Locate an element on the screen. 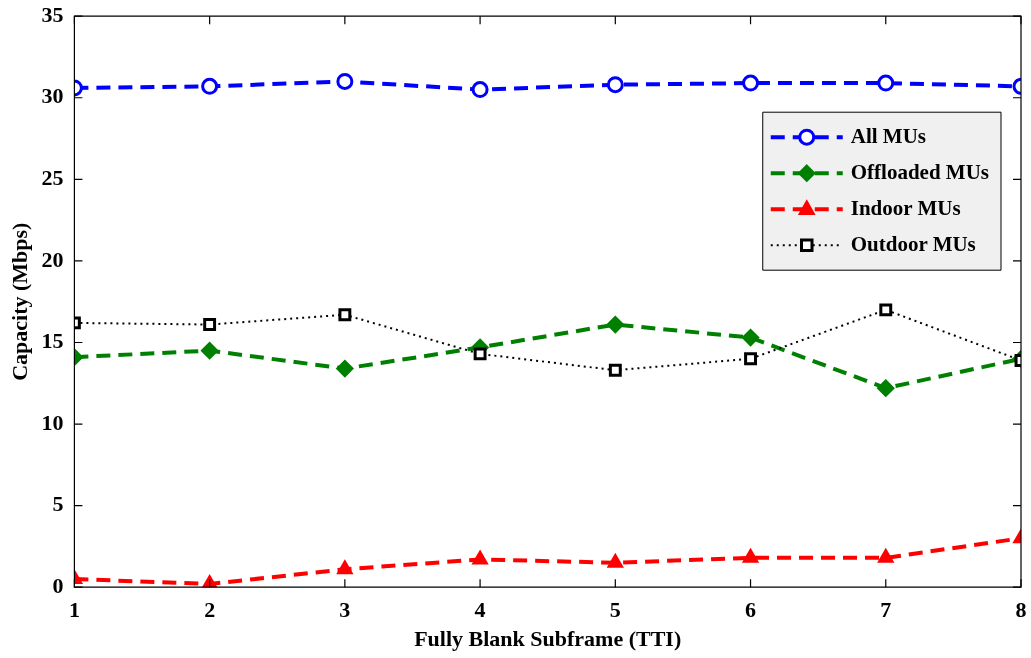 This screenshot has height=658, width=1031. y-tick-label: 10 is located at coordinates (52, 422).